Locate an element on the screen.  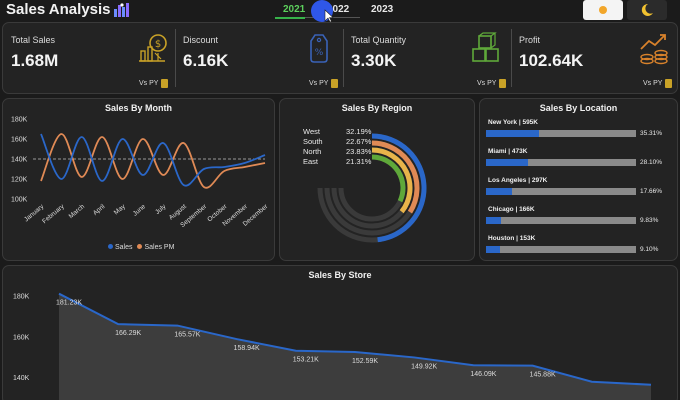
kpi-value: 1.68M is located at coordinates (35, 60).